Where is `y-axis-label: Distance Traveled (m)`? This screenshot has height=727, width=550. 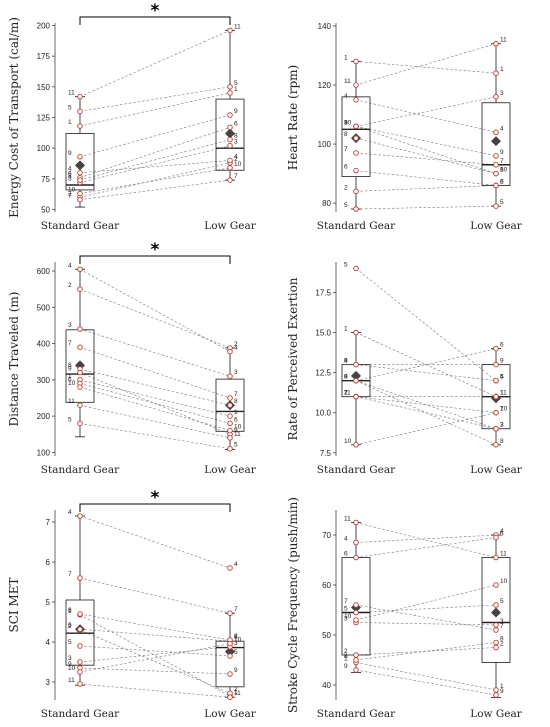
y-axis-label: Distance Traveled (m) is located at coordinates (14, 359).